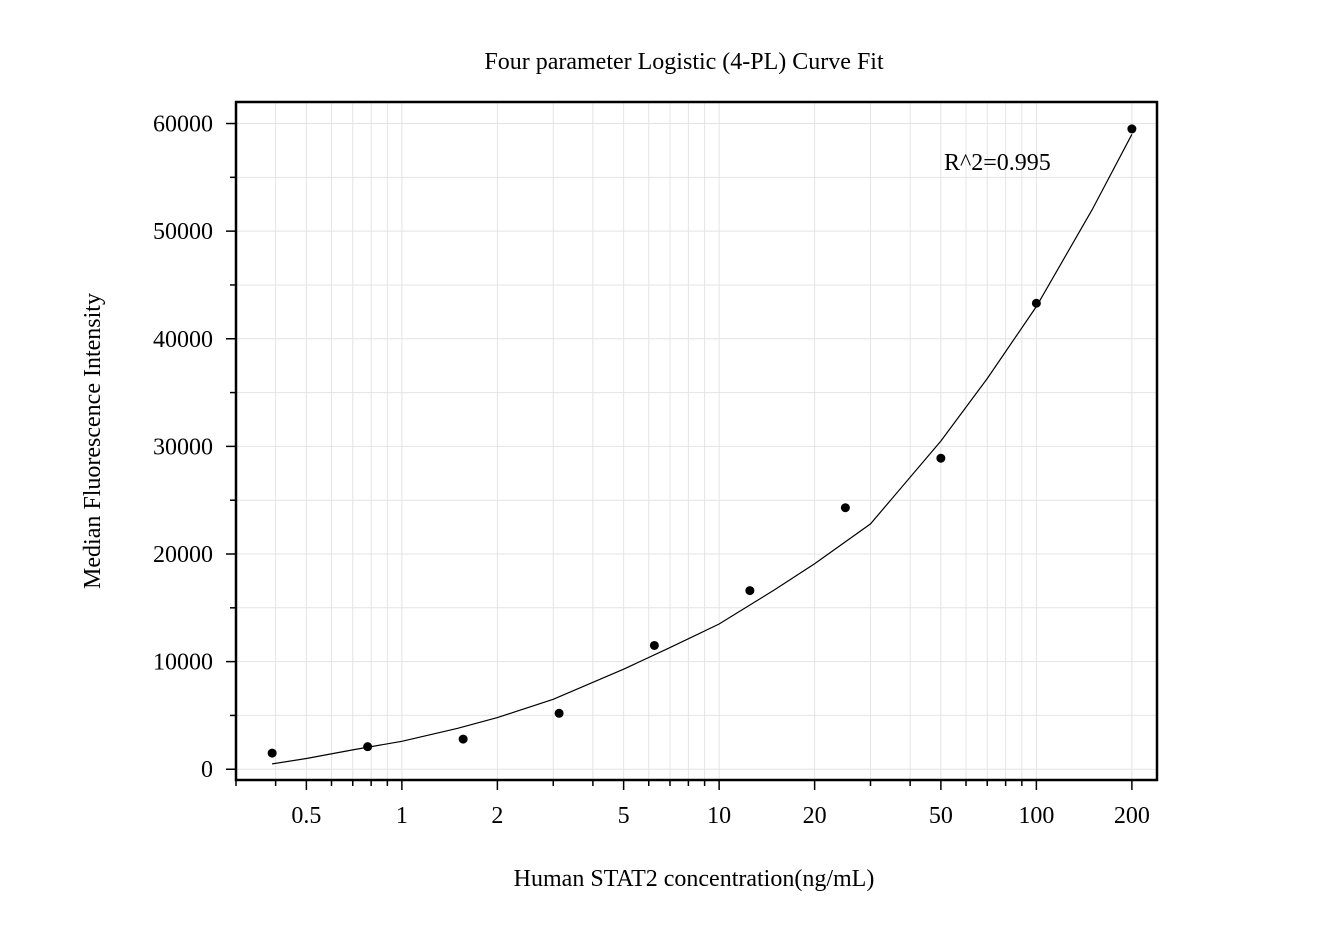 The image size is (1338, 936). I want to click on y-tick-label: 50000, so click(183, 232).